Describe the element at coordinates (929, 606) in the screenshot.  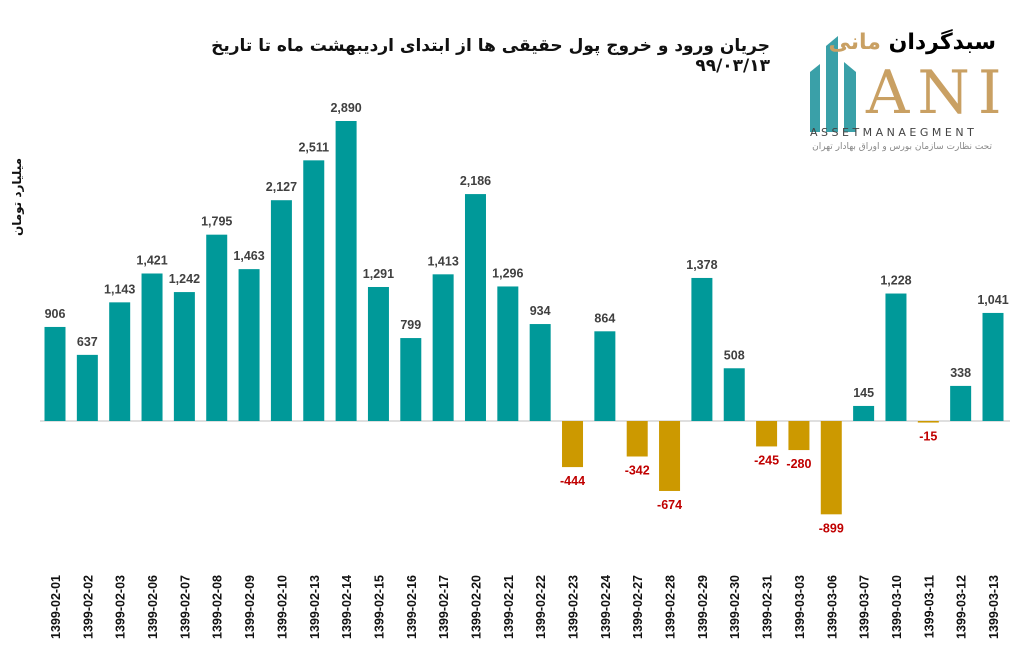
I see `x-tick-label: 1399-03-11` at that location.